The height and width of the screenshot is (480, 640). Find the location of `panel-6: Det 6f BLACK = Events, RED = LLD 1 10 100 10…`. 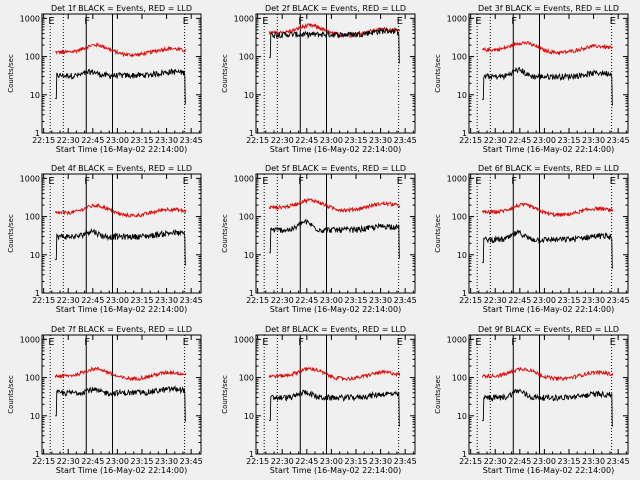

panel-6: Det 6f BLACK = Events, RED = LLD 1 10 100 10… is located at coordinates (532, 239).